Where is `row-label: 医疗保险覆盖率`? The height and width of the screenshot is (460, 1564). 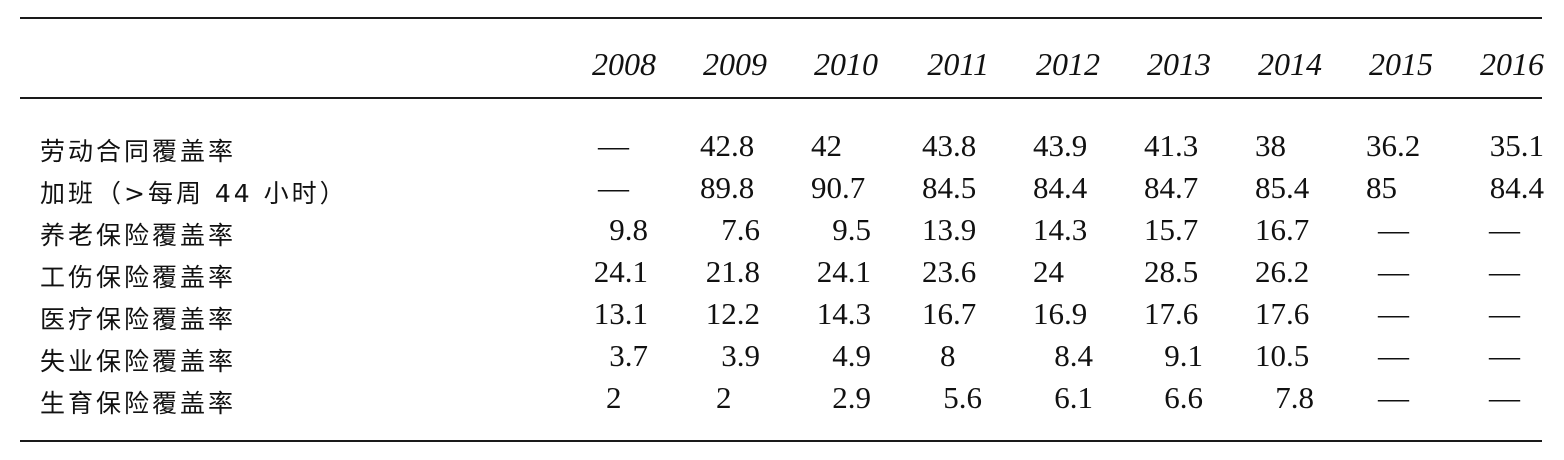 row-label: 医疗保险覆盖率 is located at coordinates (138, 319).